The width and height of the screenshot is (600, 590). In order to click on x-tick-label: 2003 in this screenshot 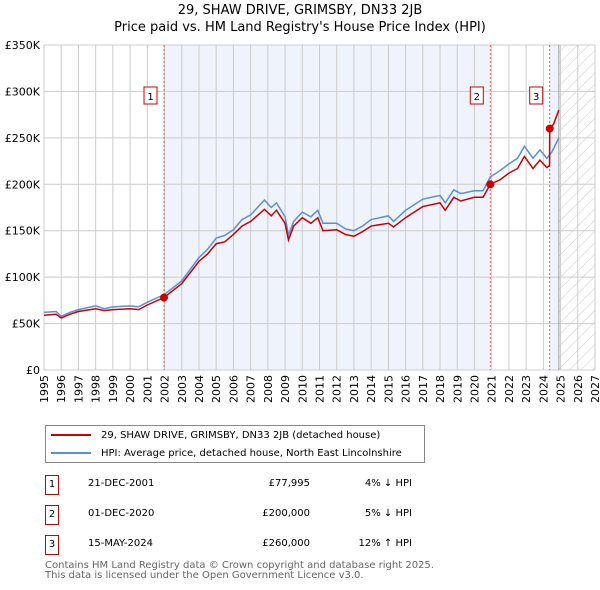, I will do `click(182, 389)`.